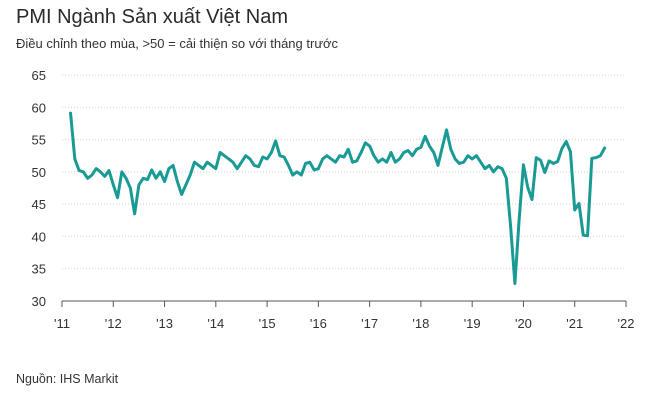  What do you see at coordinates (39, 188) in the screenshot?
I see `y-axis-ticks: 30 35 40 45 50 55 60 65` at bounding box center [39, 188].